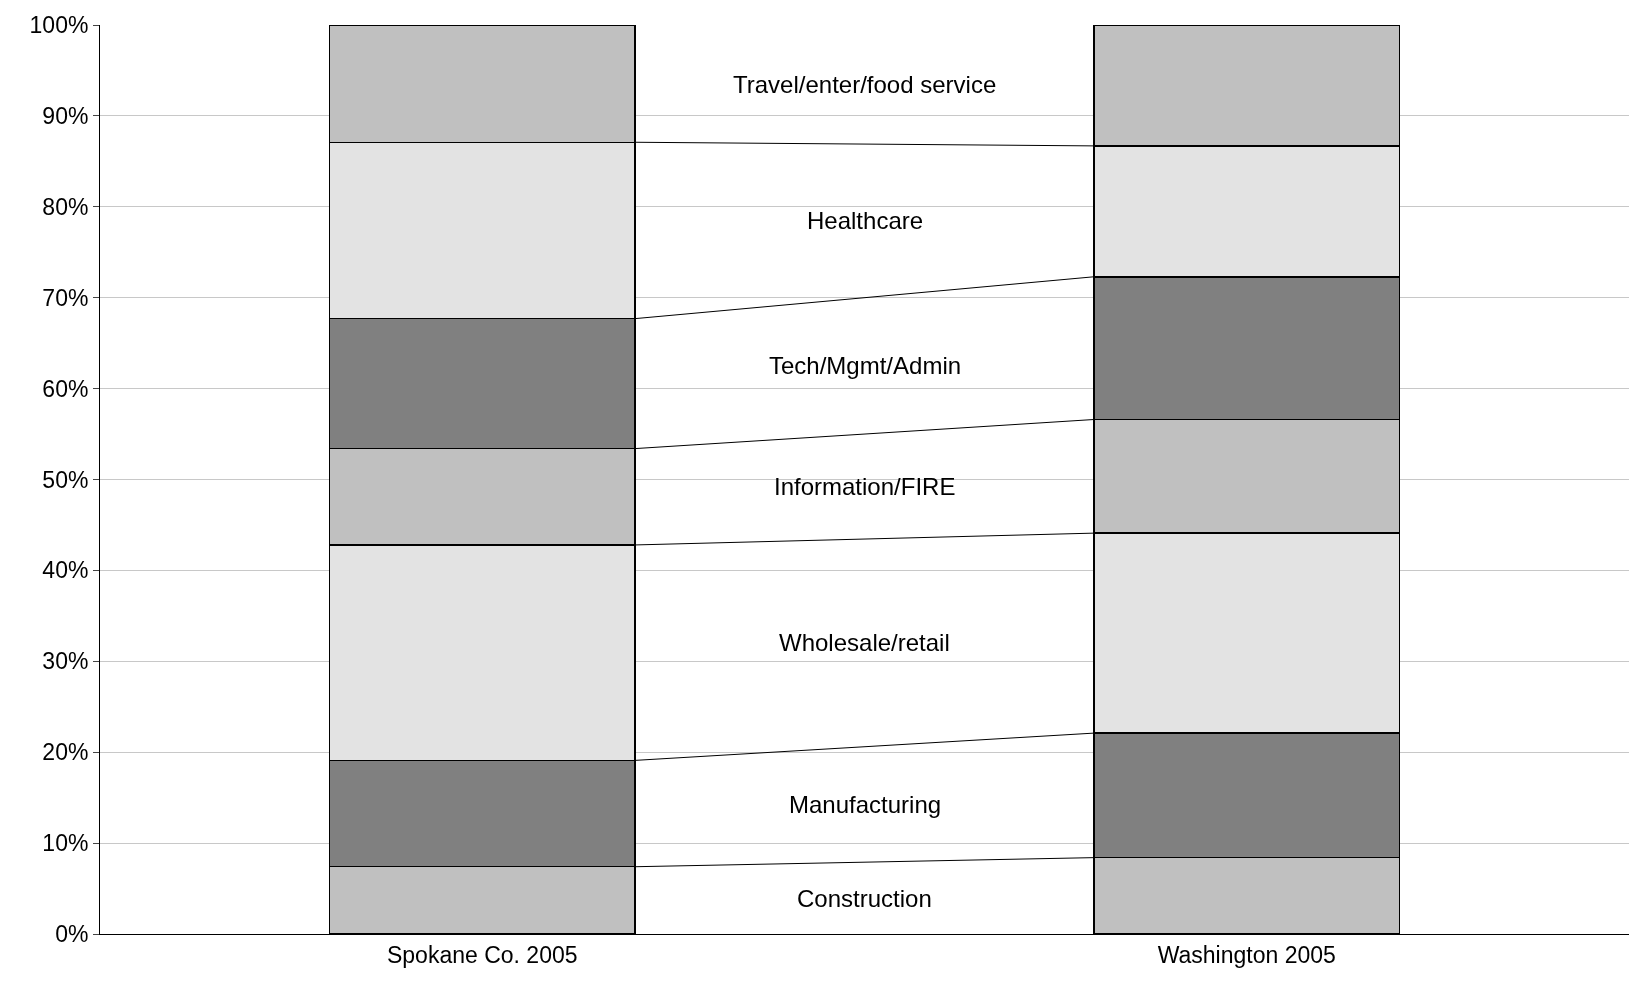  What do you see at coordinates (65, 388) in the screenshot?
I see `y-tick-label: 60%` at bounding box center [65, 388].